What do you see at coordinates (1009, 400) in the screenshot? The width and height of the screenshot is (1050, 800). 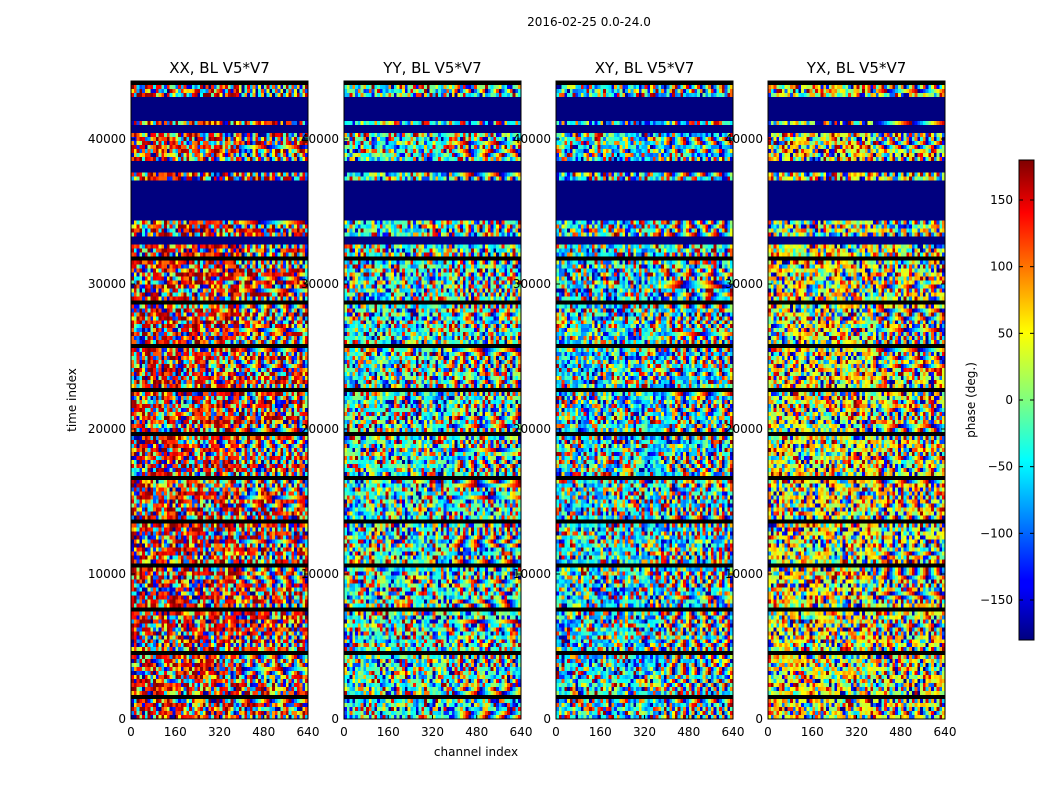 I see `colorbar-tick-label: 0` at bounding box center [1009, 400].